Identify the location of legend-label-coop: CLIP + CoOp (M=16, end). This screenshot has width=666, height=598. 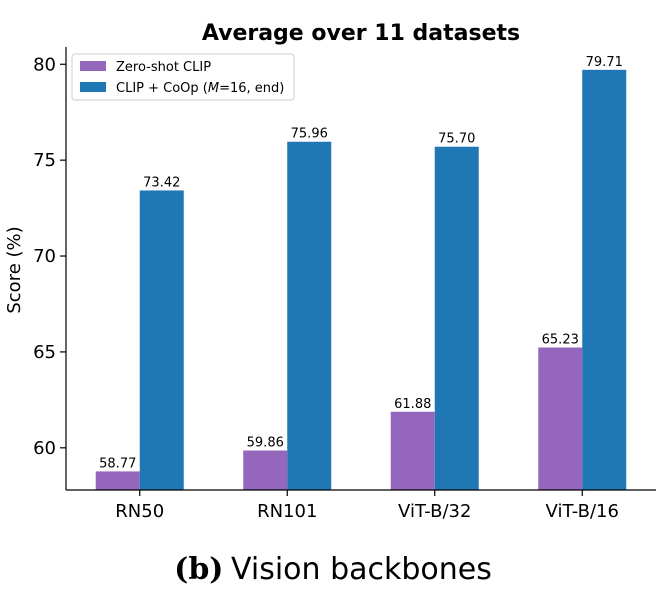
(200, 88).